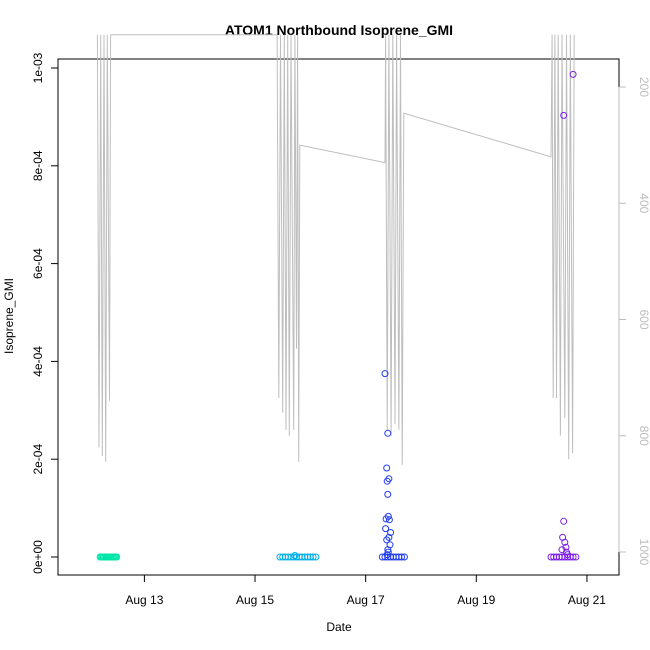  I want to click on y-tick-label: 0e+00, so click(38, 557).